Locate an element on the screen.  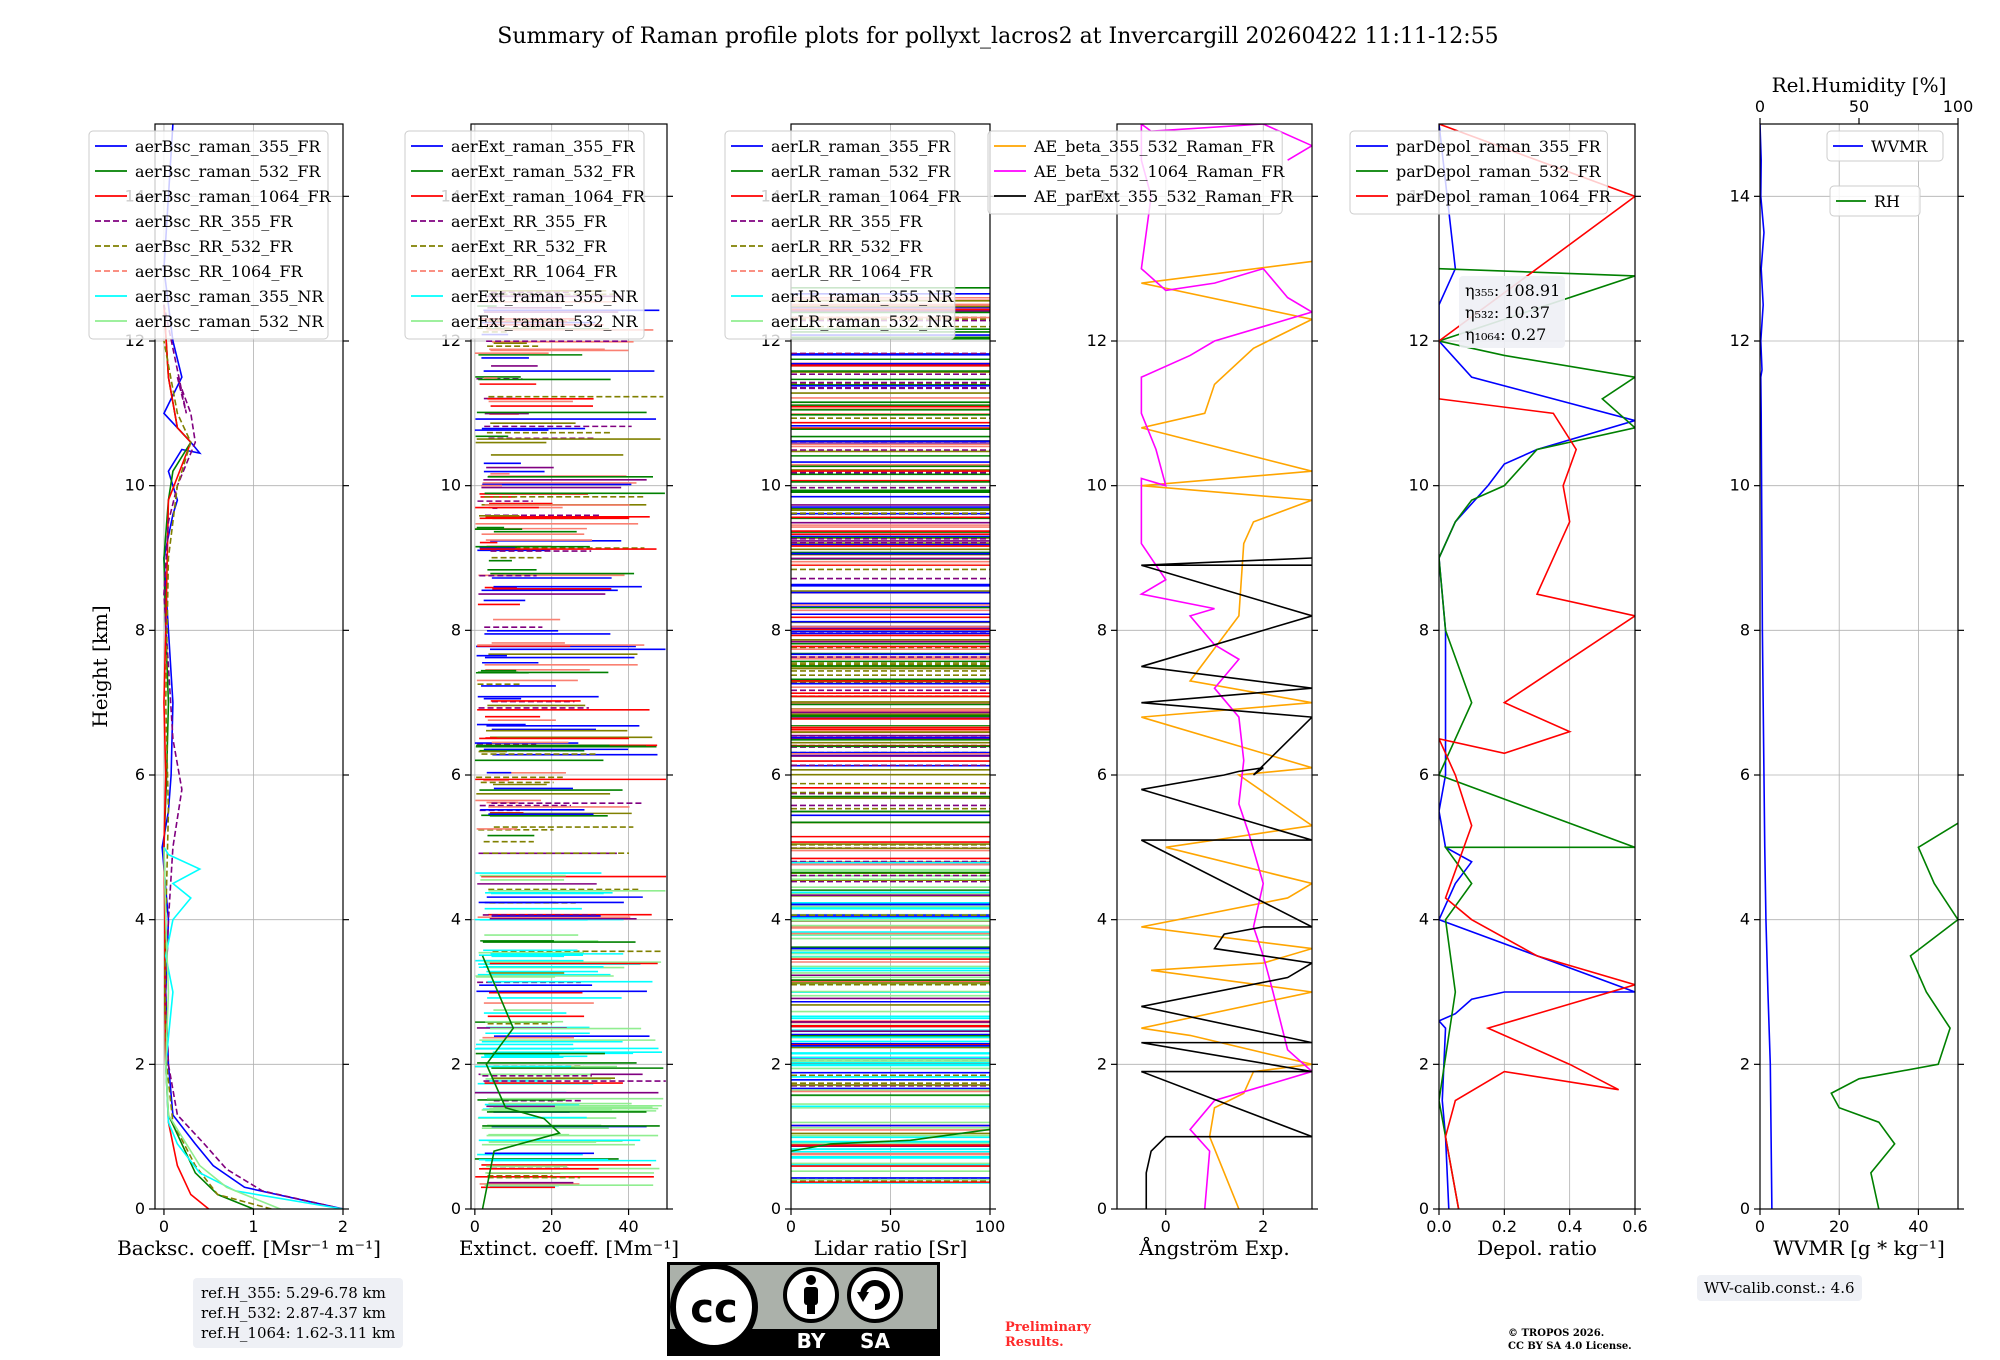
series-line-aerBsc_raman_1064_FR is located at coordinates (186, 756).